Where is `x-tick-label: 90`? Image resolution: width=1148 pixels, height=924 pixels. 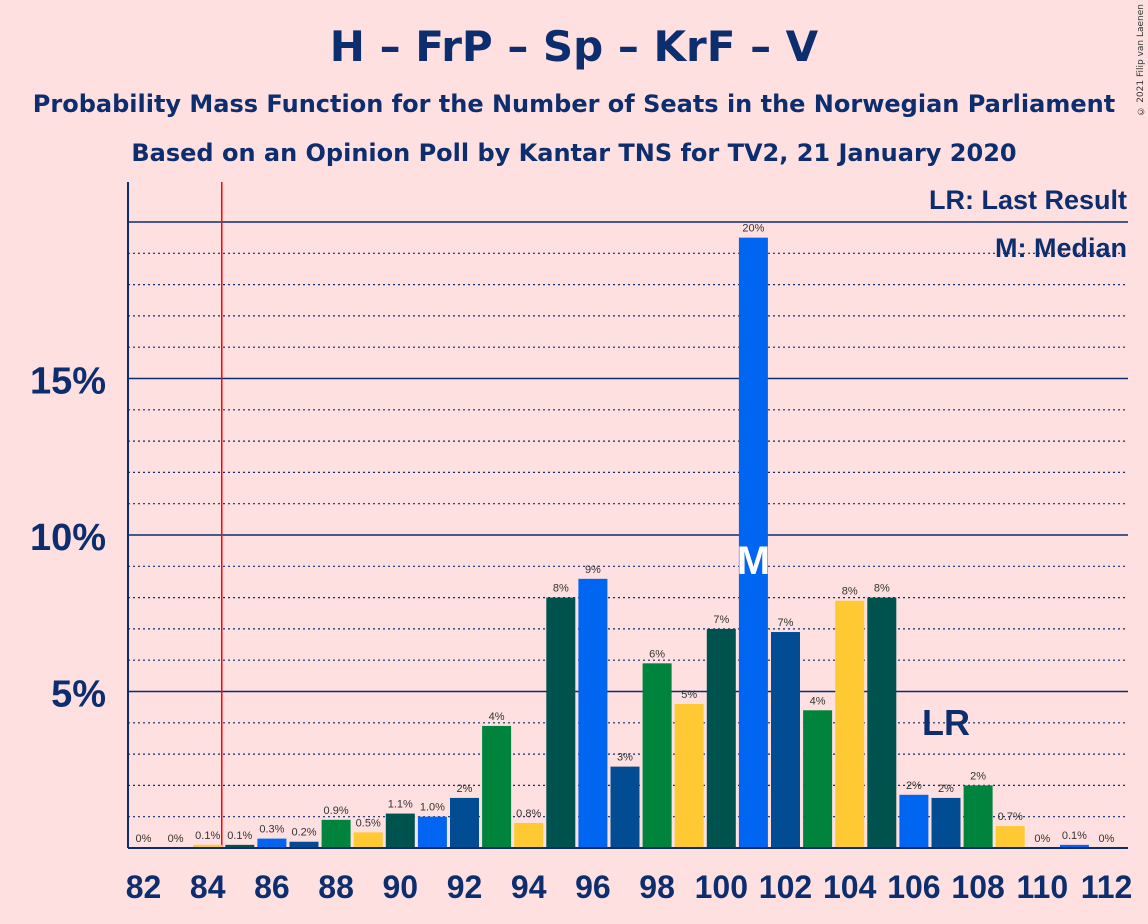 x-tick-label: 90 is located at coordinates (401, 887).